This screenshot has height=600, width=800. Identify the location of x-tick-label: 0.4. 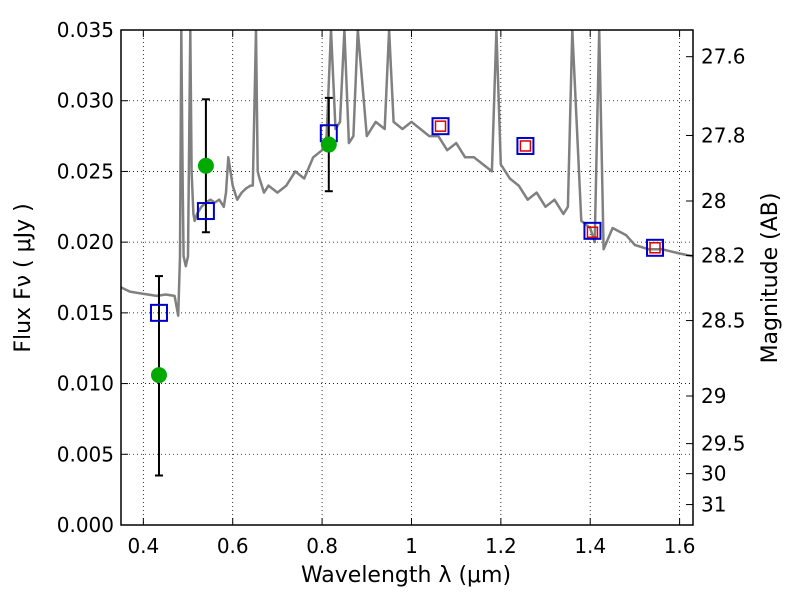
(143, 546).